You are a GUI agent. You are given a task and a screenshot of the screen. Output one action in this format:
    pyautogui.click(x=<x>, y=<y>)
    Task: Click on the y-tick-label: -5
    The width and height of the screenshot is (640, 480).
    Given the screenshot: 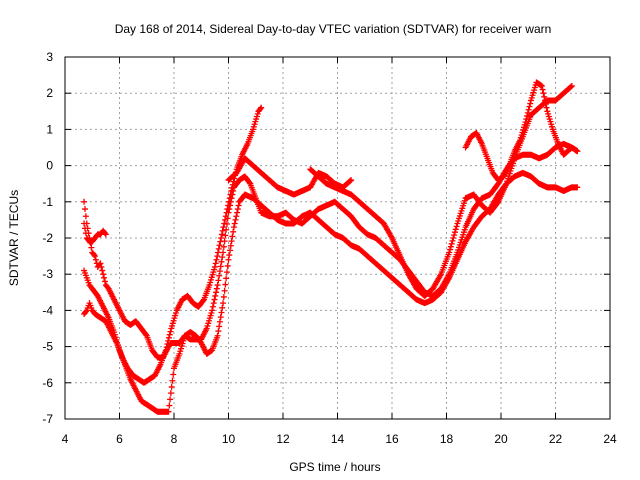 What is the action you would take?
    pyautogui.click(x=47, y=347)
    